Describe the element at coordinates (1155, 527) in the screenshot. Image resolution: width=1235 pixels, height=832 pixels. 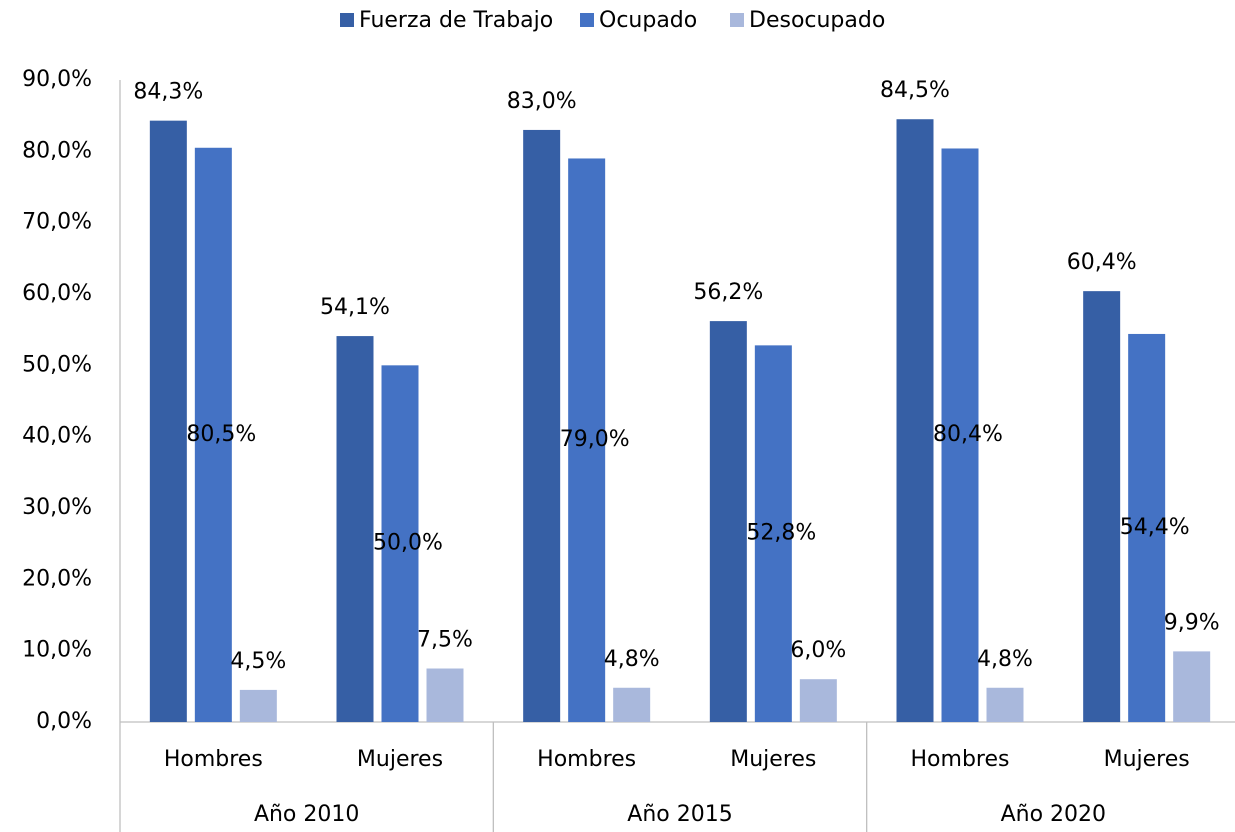
I see `data-label: 54,4%` at that location.